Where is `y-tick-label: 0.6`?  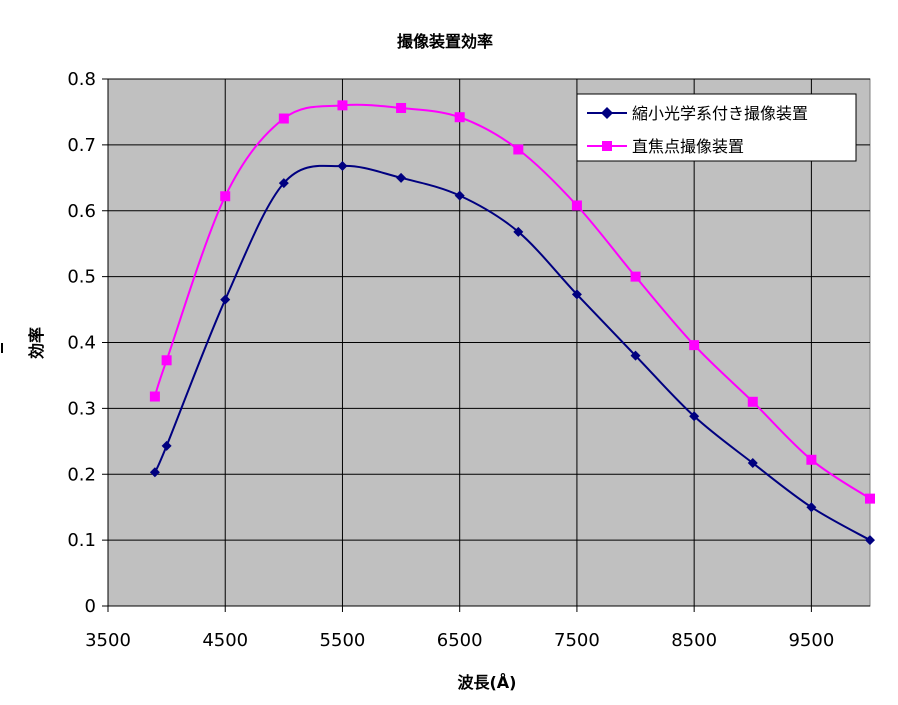 y-tick-label: 0.6 is located at coordinates (81, 211).